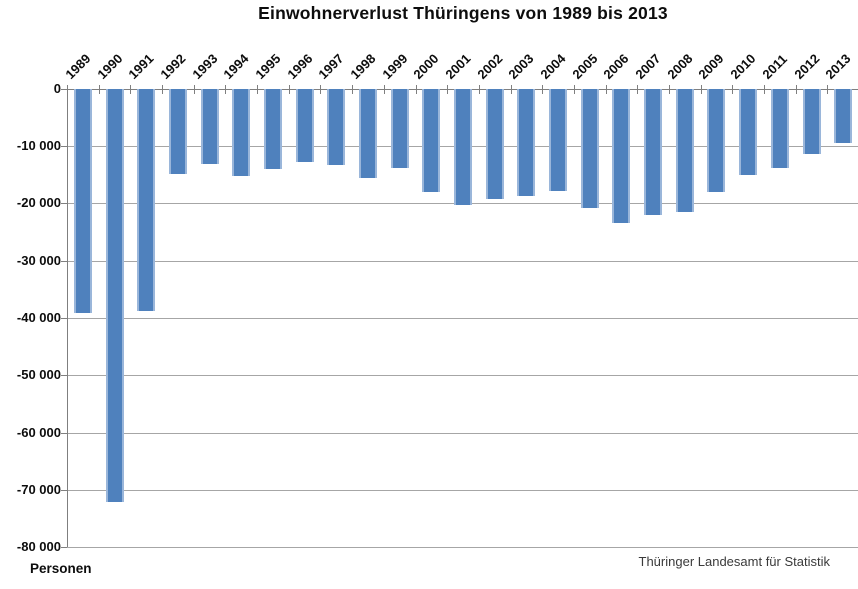  I want to click on x-axis-label-1989: 1989, so click(78, 66).